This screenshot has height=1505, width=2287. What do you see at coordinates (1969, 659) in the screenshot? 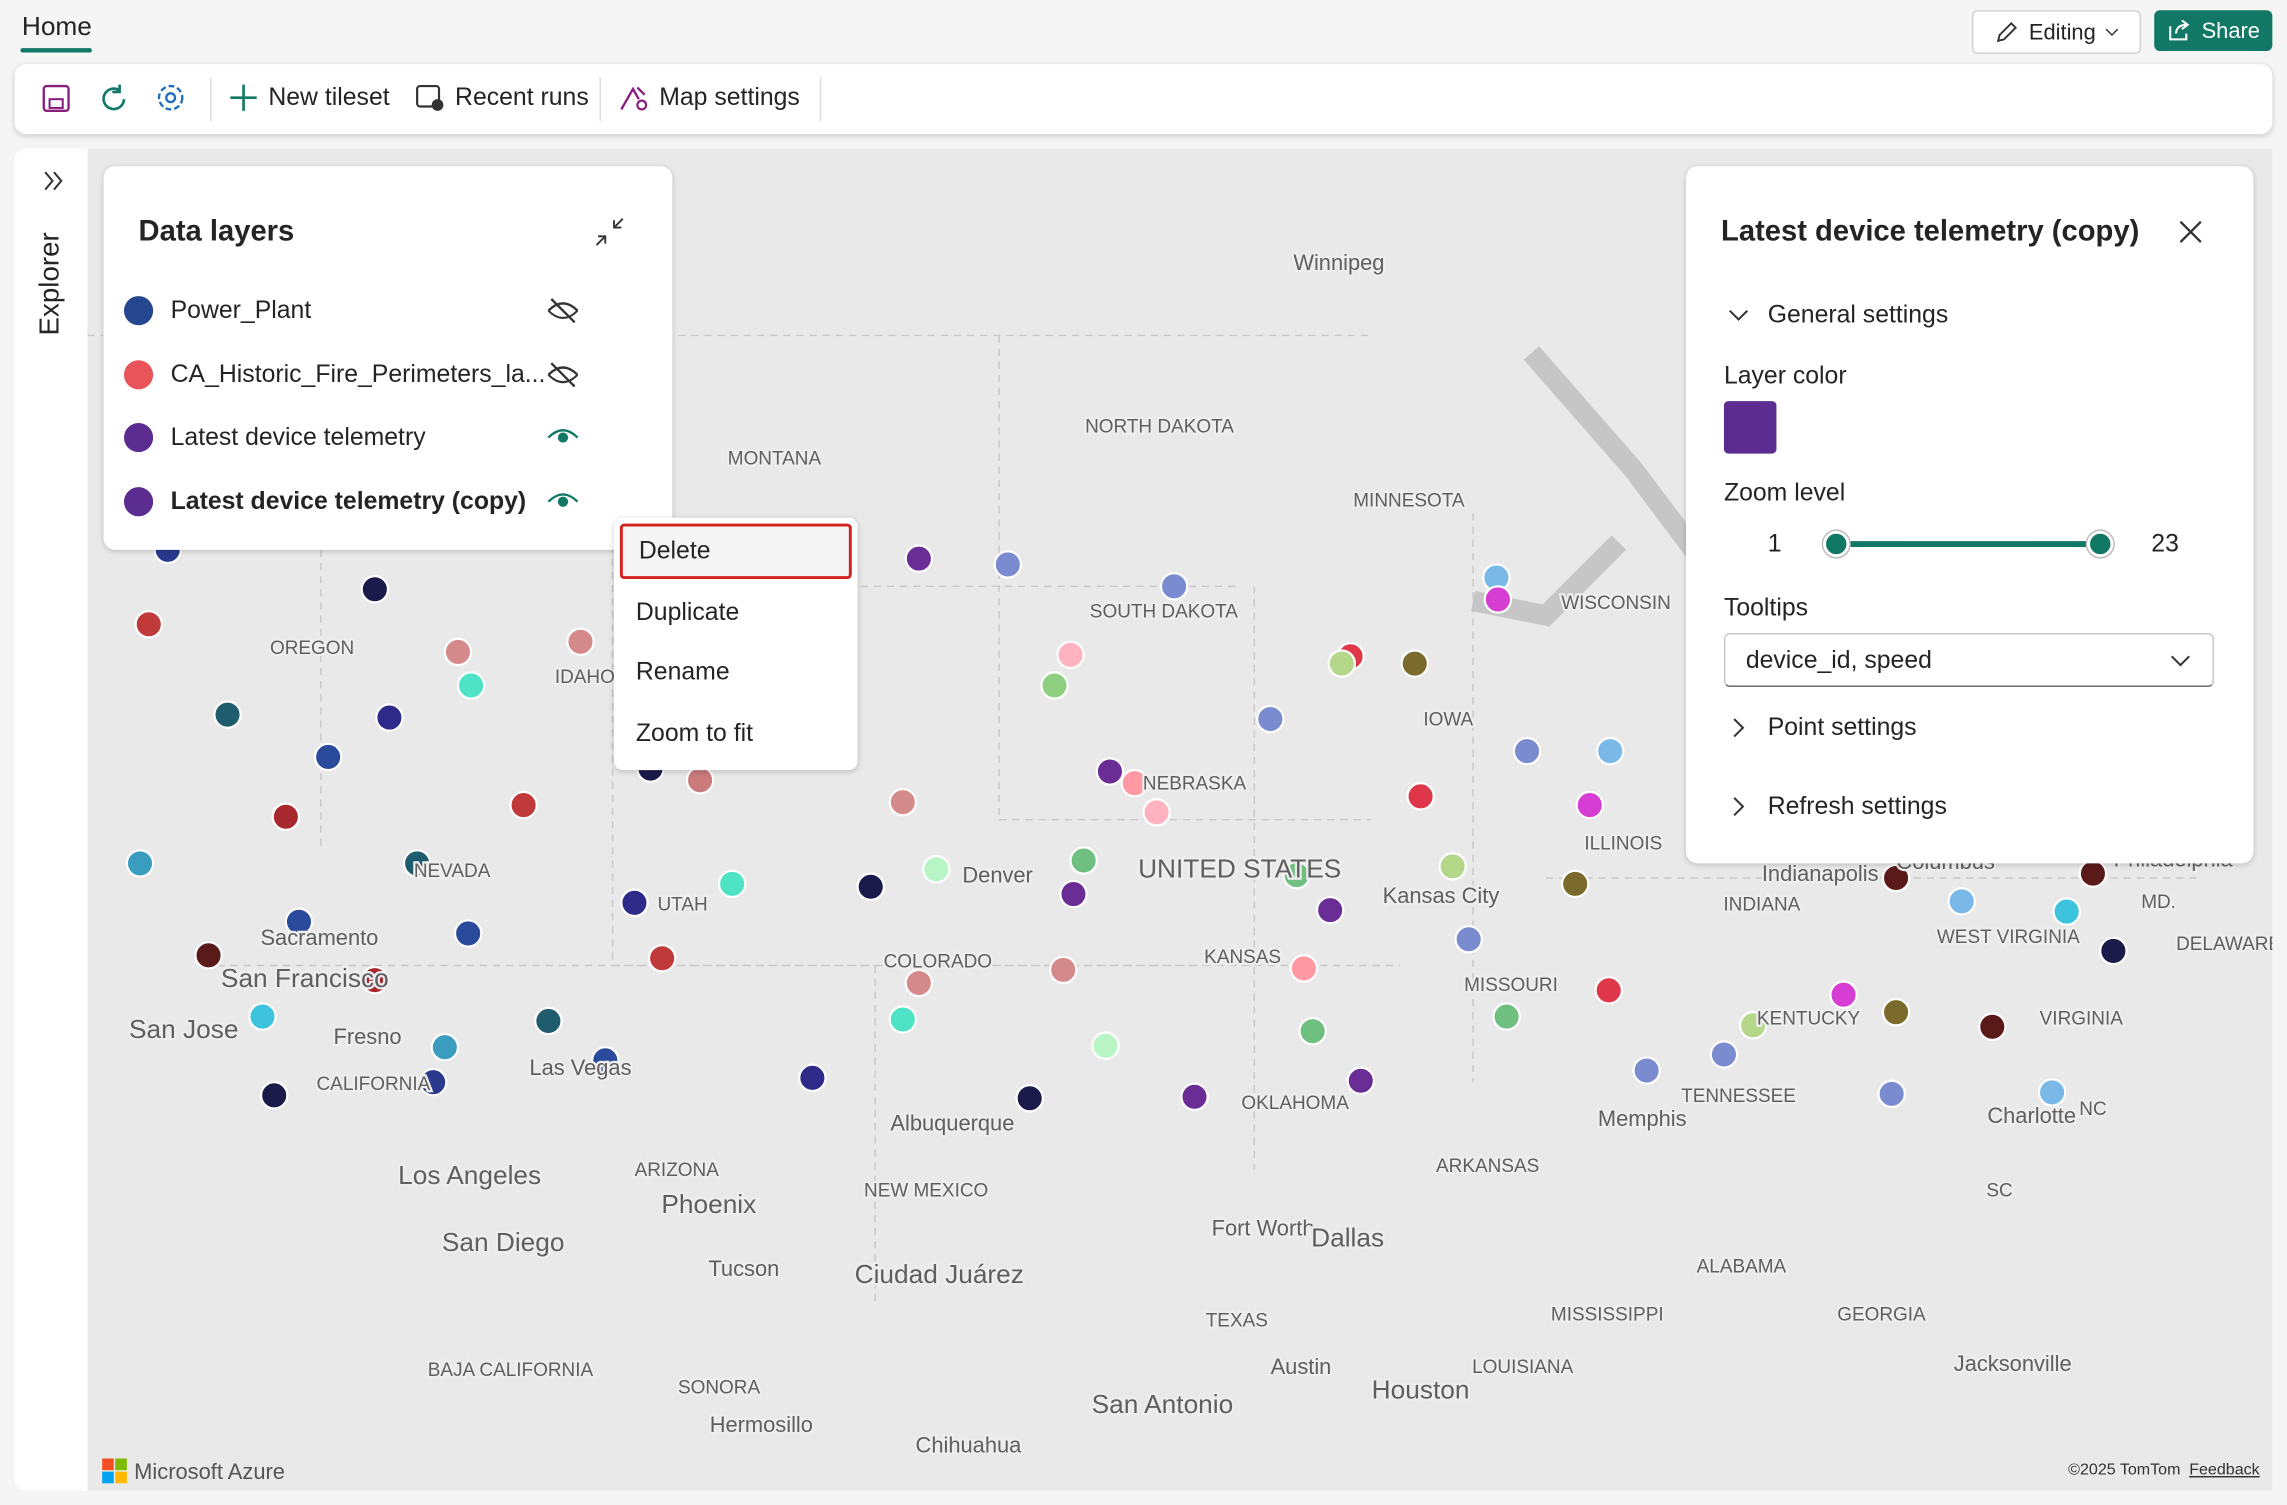
I see `tooltips-dropdown: device_id, speed` at bounding box center [1969, 659].